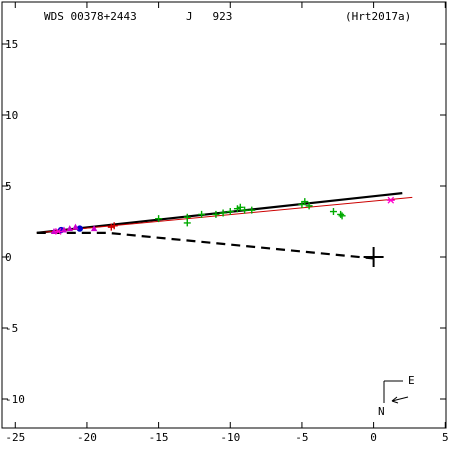 This screenshot has width=450, height=450. What do you see at coordinates (79, 228) in the screenshot?
I see `dot-marker` at bounding box center [79, 228].